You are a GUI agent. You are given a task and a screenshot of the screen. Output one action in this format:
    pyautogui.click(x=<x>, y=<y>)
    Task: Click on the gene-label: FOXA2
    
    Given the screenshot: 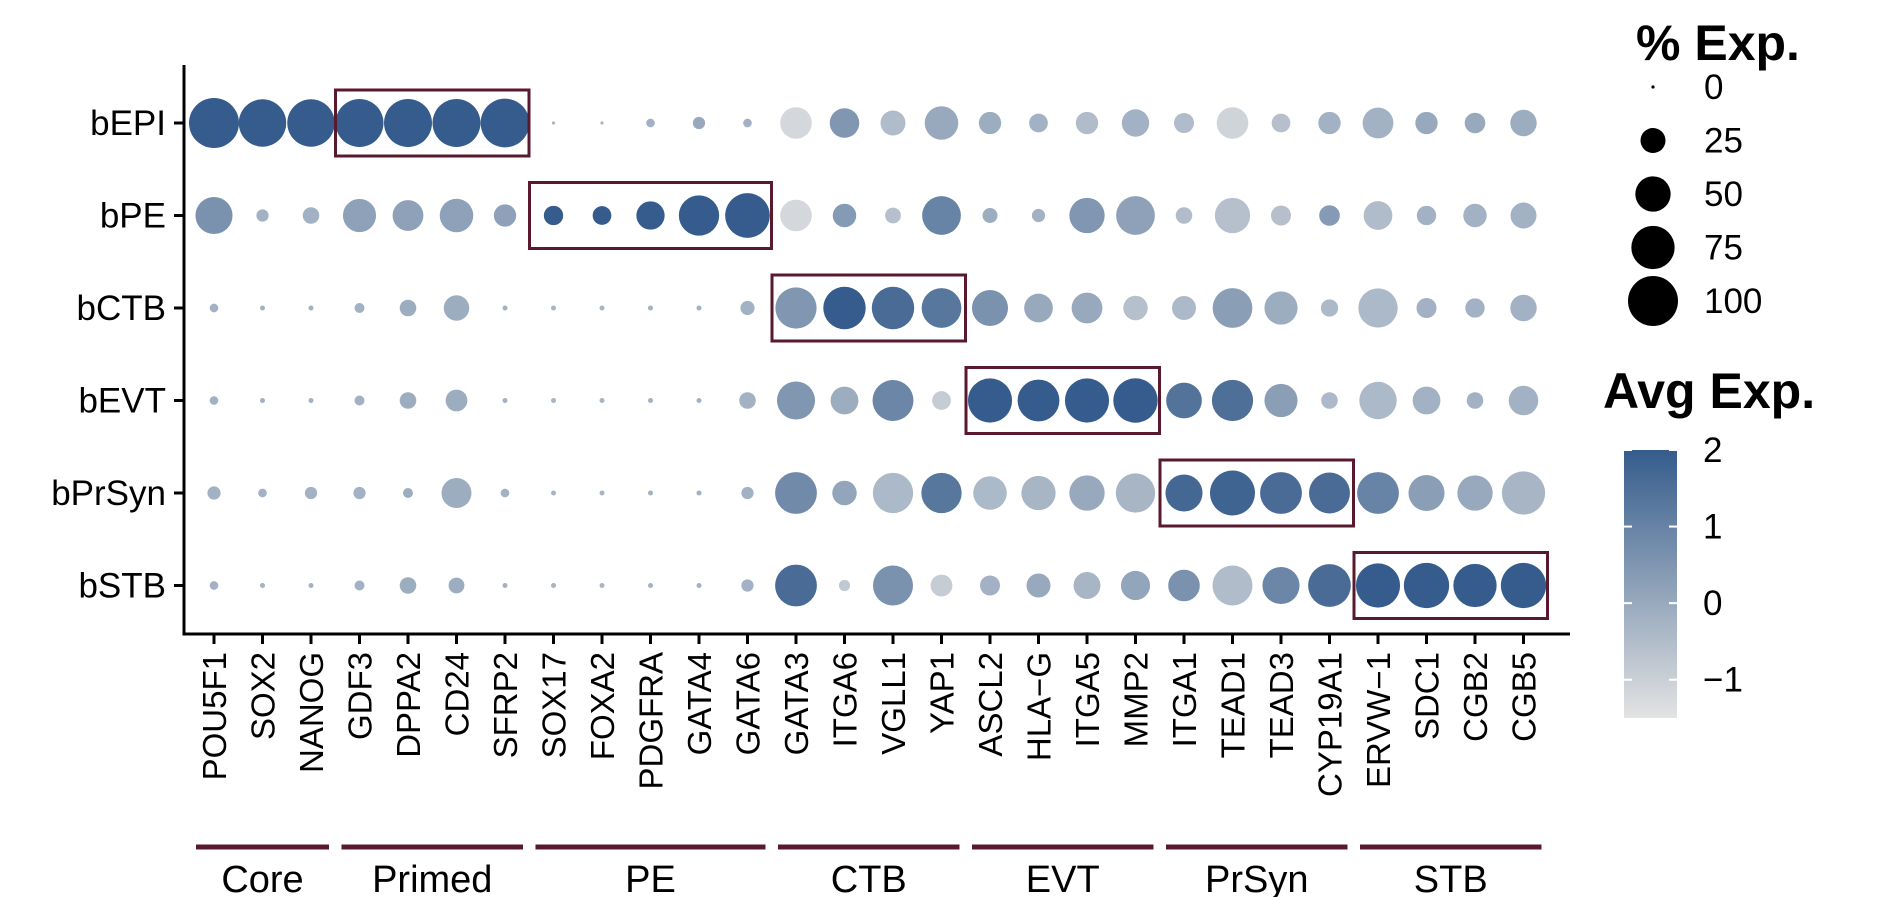 What is the action you would take?
    pyautogui.click(x=602, y=706)
    